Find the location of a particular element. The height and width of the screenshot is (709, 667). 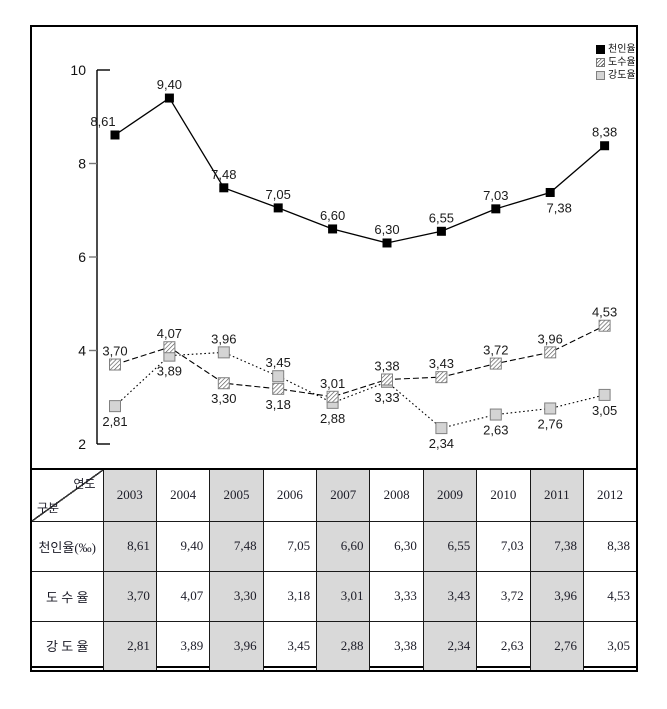

value-cell: 3,96 is located at coordinates (236, 646).